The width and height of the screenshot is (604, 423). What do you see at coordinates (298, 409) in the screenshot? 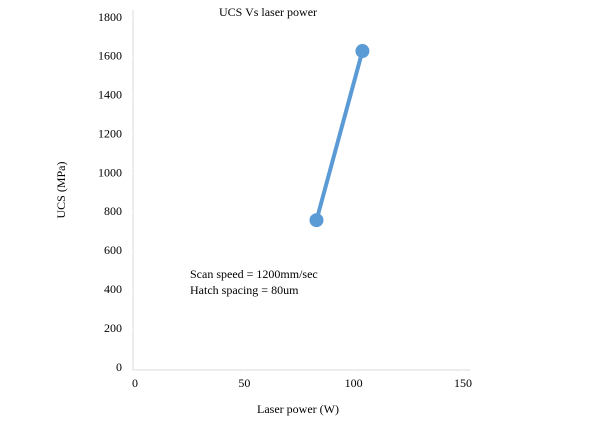
I see `x-axis-label: Laser power (W)` at bounding box center [298, 409].